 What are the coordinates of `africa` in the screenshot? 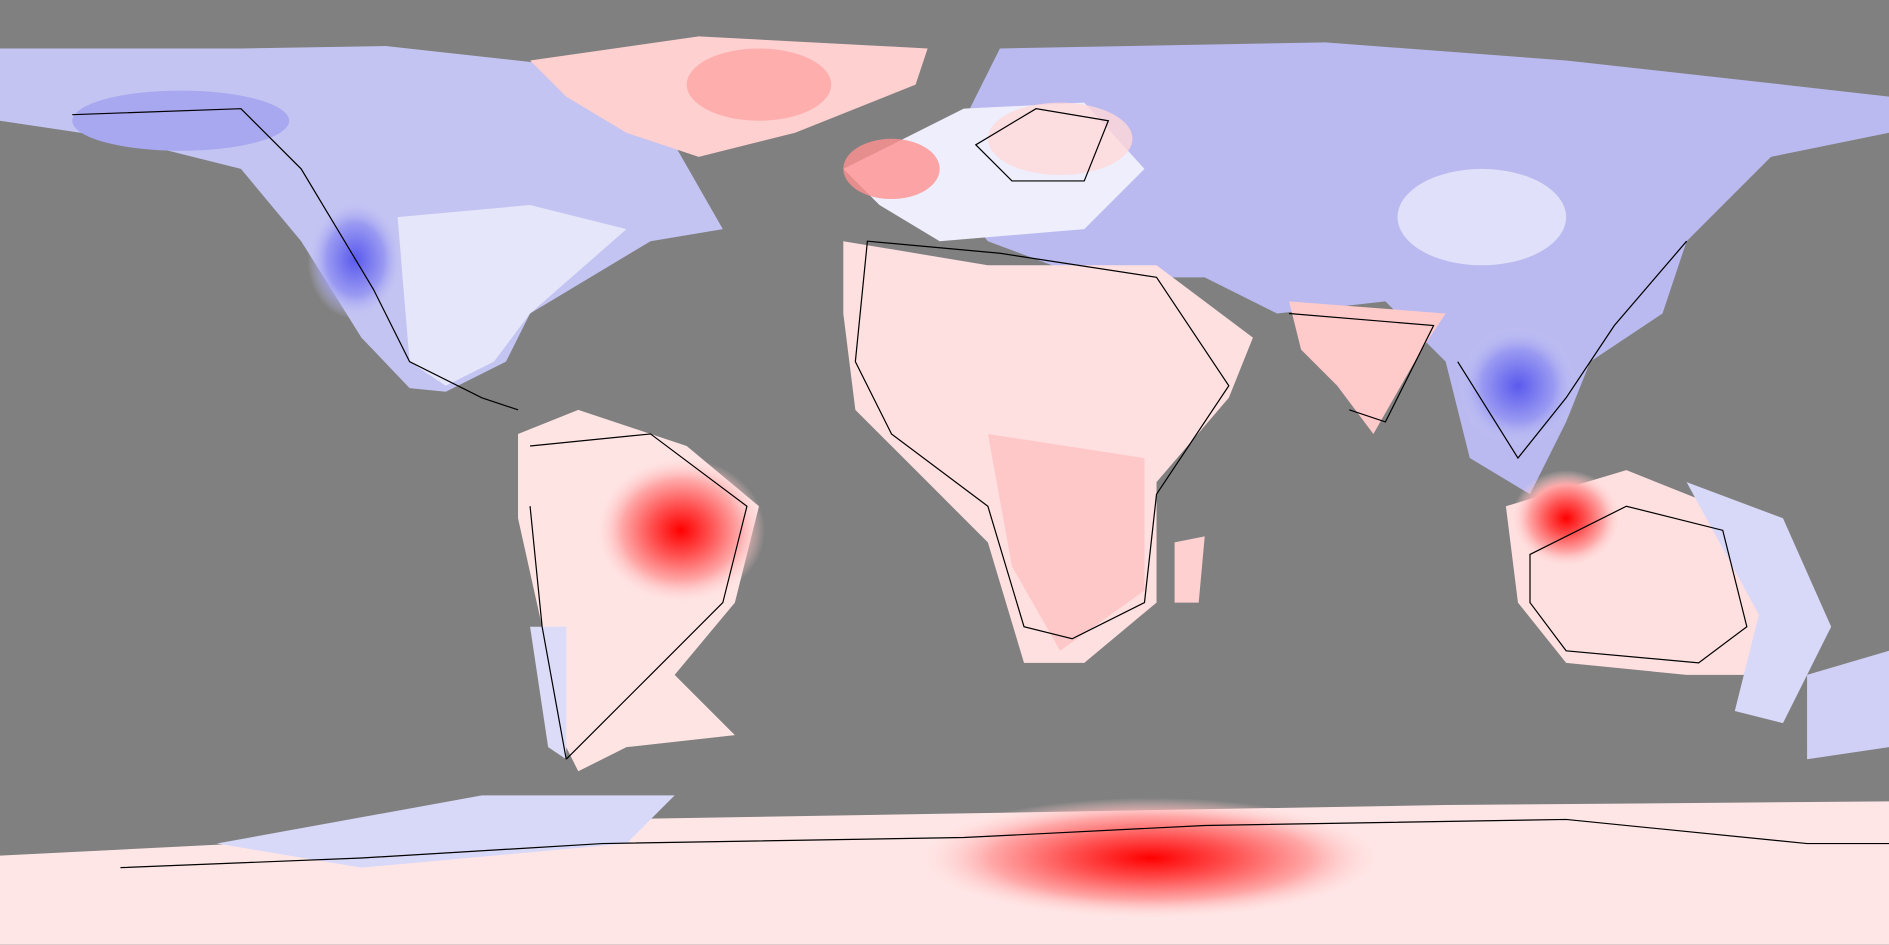 It's located at (1048, 452).